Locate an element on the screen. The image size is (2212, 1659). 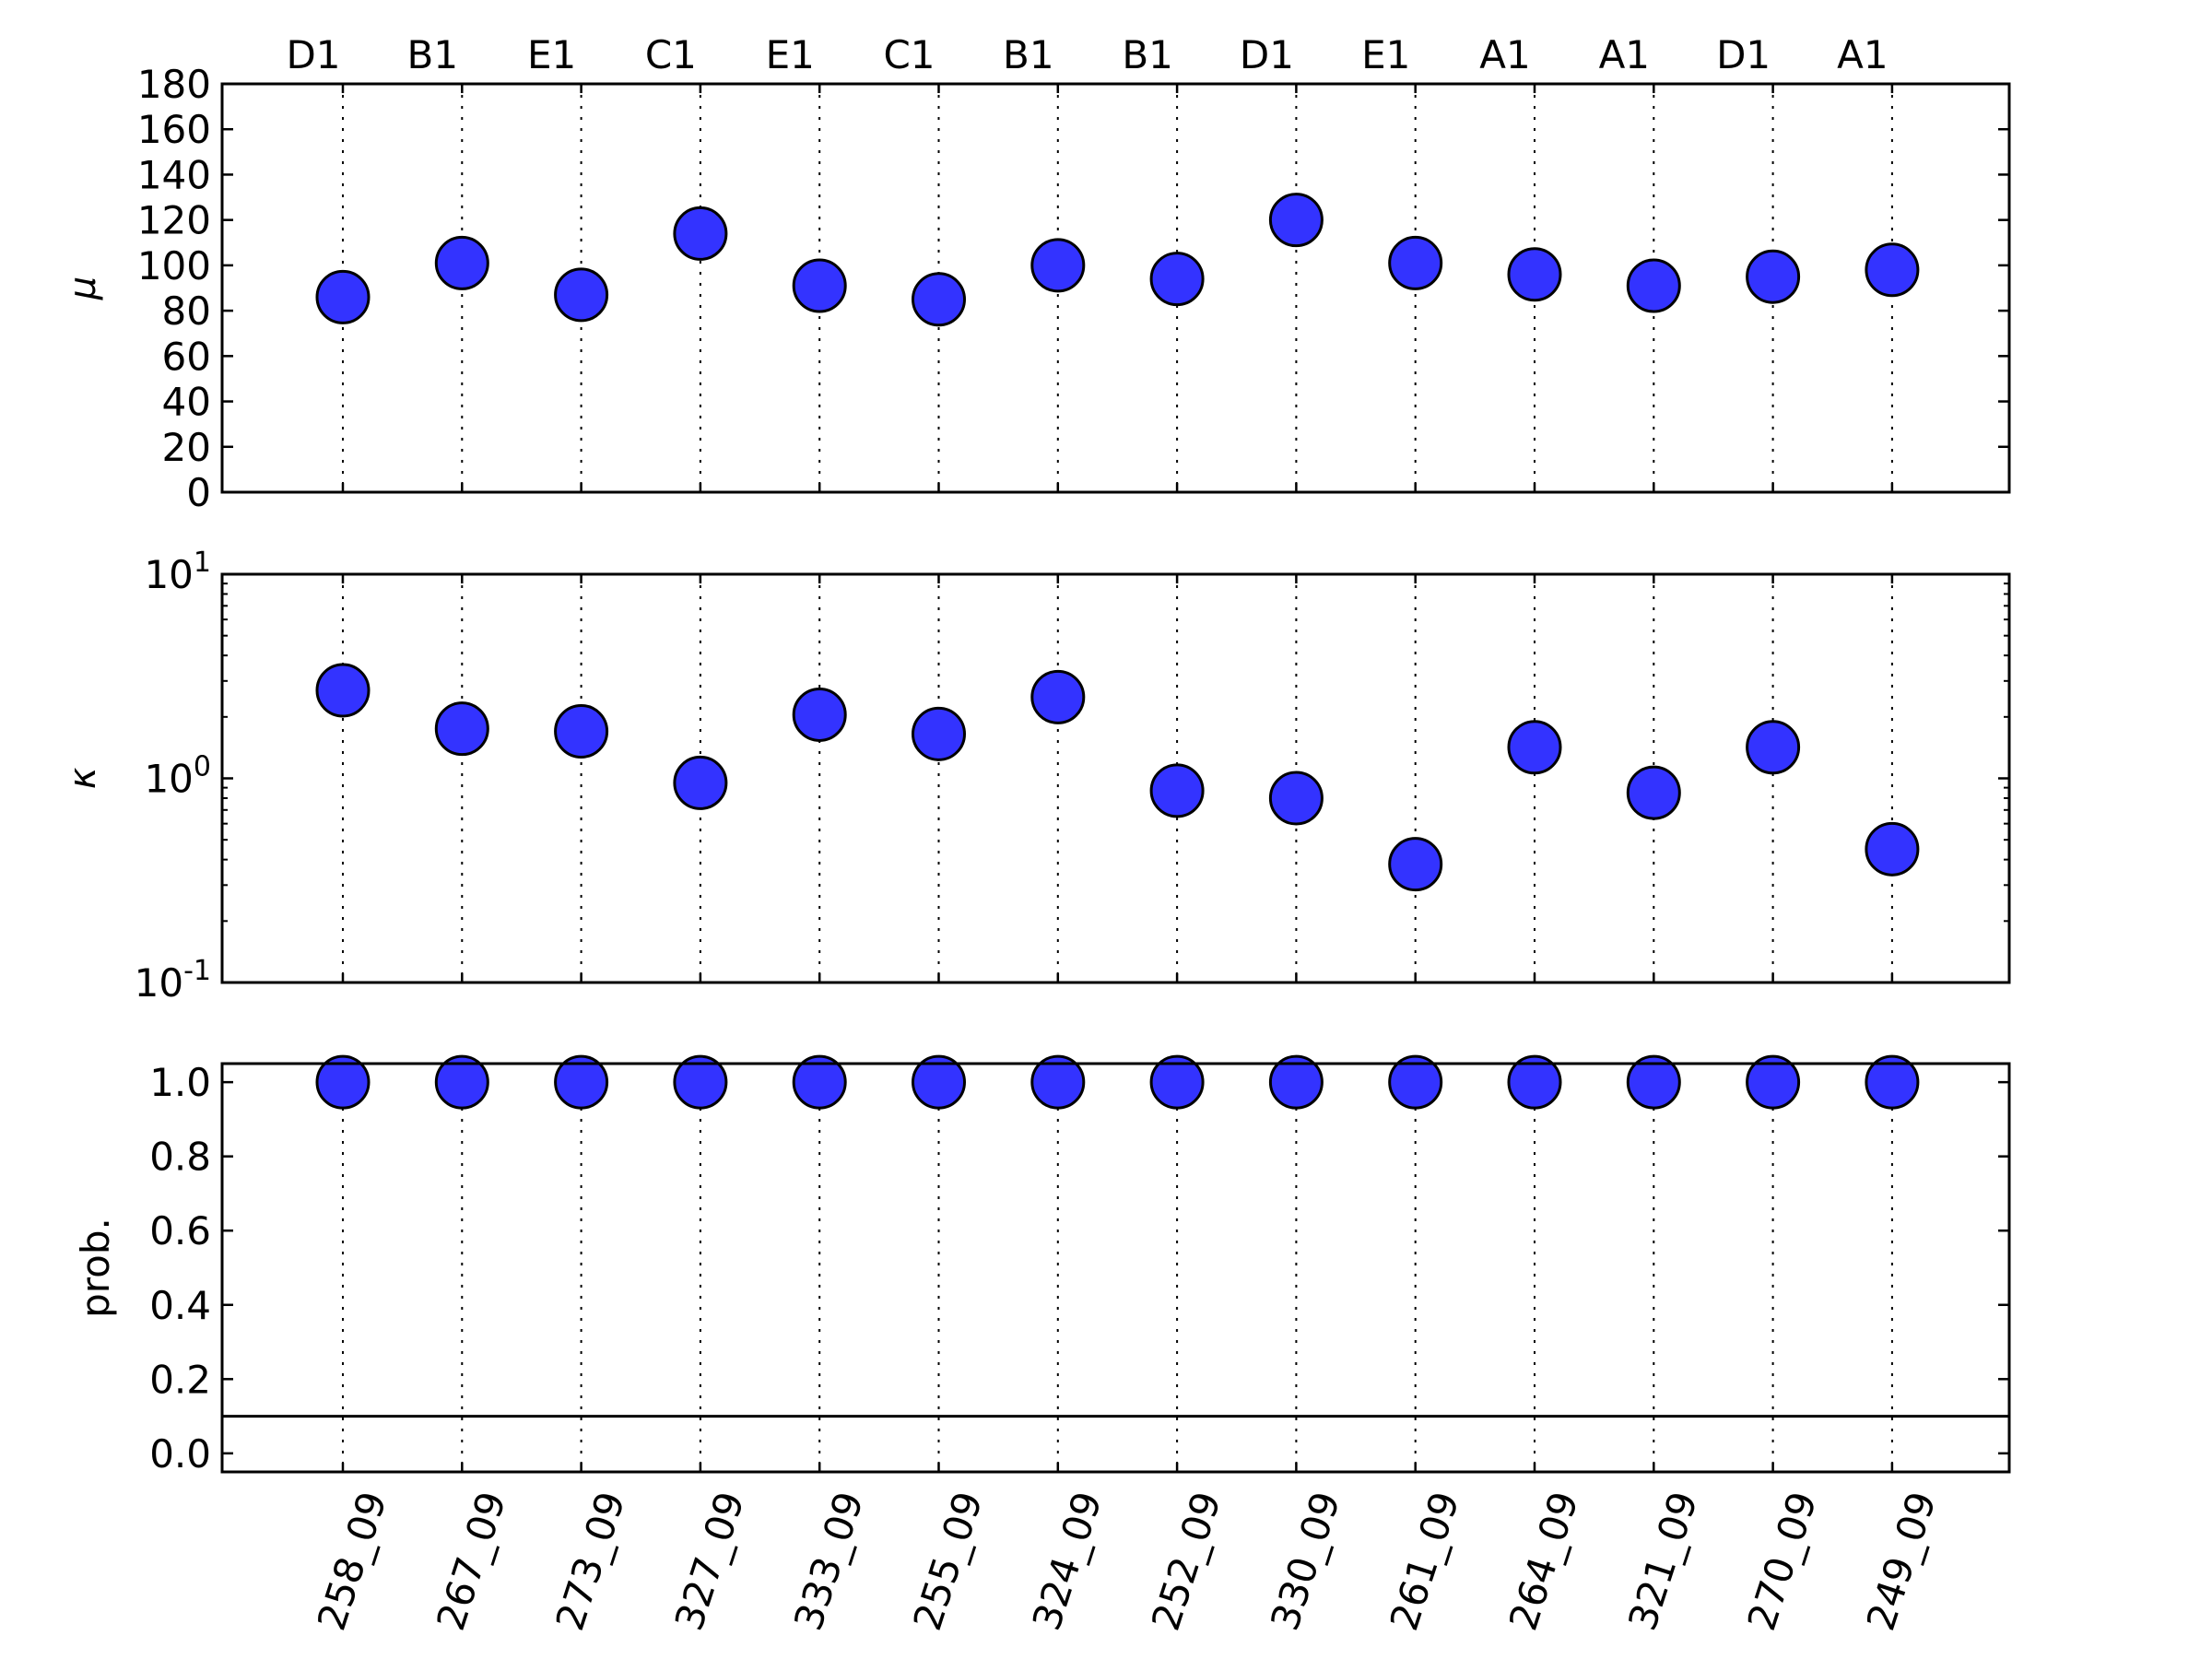
x-tick-label: 324_09 is located at coordinates (1067, 1561).